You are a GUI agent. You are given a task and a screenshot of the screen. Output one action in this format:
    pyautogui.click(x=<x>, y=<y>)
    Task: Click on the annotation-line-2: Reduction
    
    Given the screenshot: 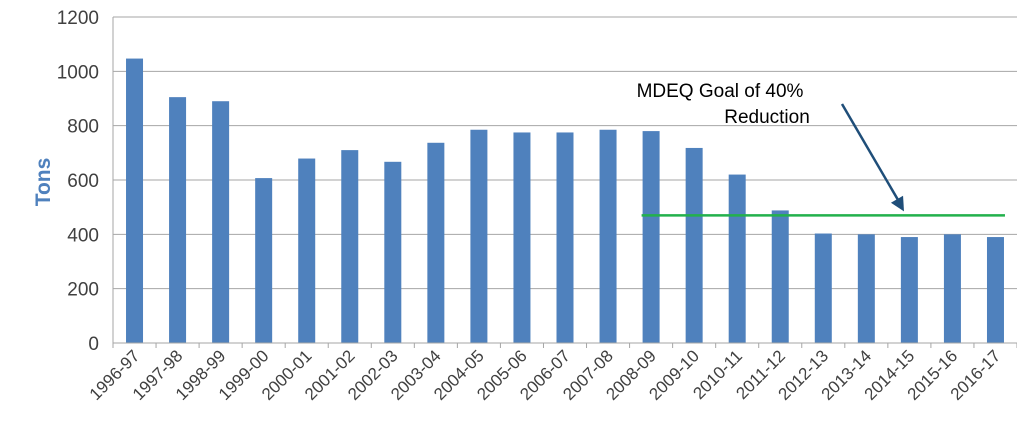 What is the action you would take?
    pyautogui.click(x=767, y=117)
    